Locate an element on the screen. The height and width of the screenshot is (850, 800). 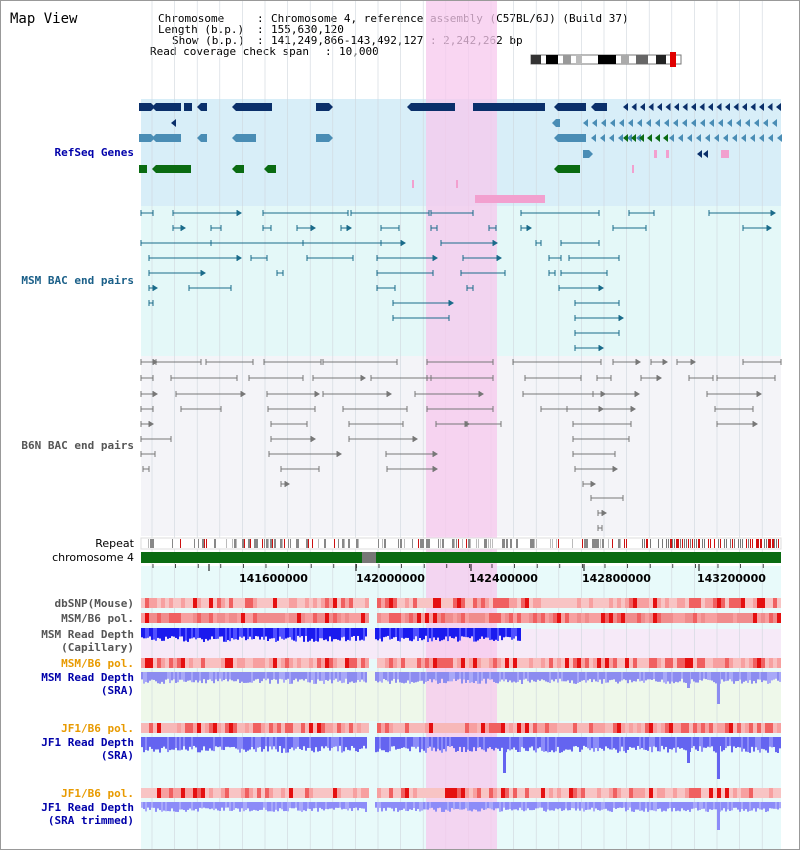
refseq-gene-glyphs is located at coordinates (460, 153).